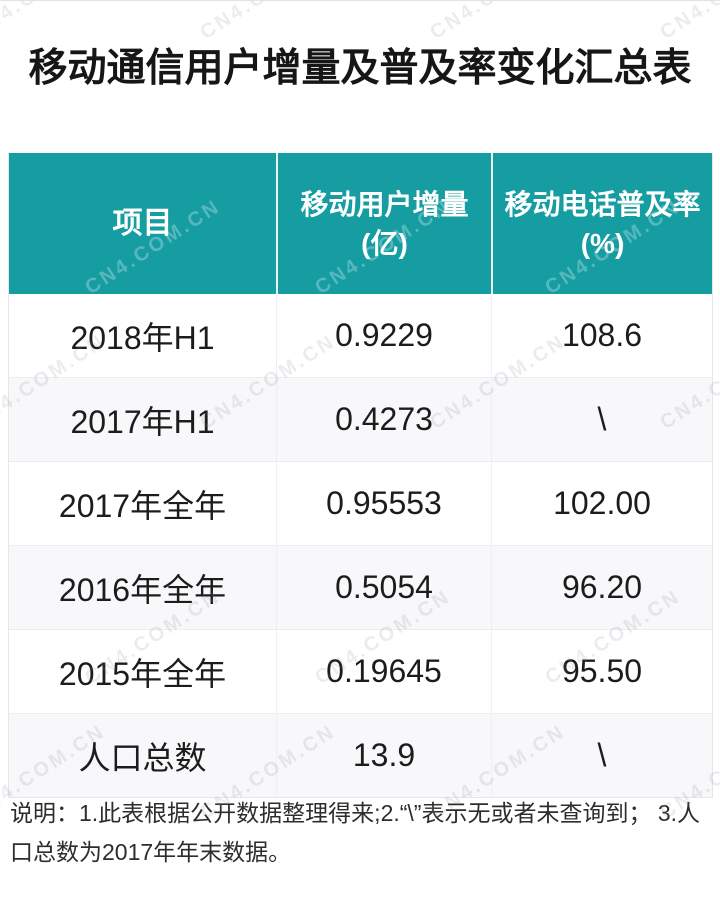 The width and height of the screenshot is (720, 901). I want to click on cell-increment: 0.5054, so click(383, 587).